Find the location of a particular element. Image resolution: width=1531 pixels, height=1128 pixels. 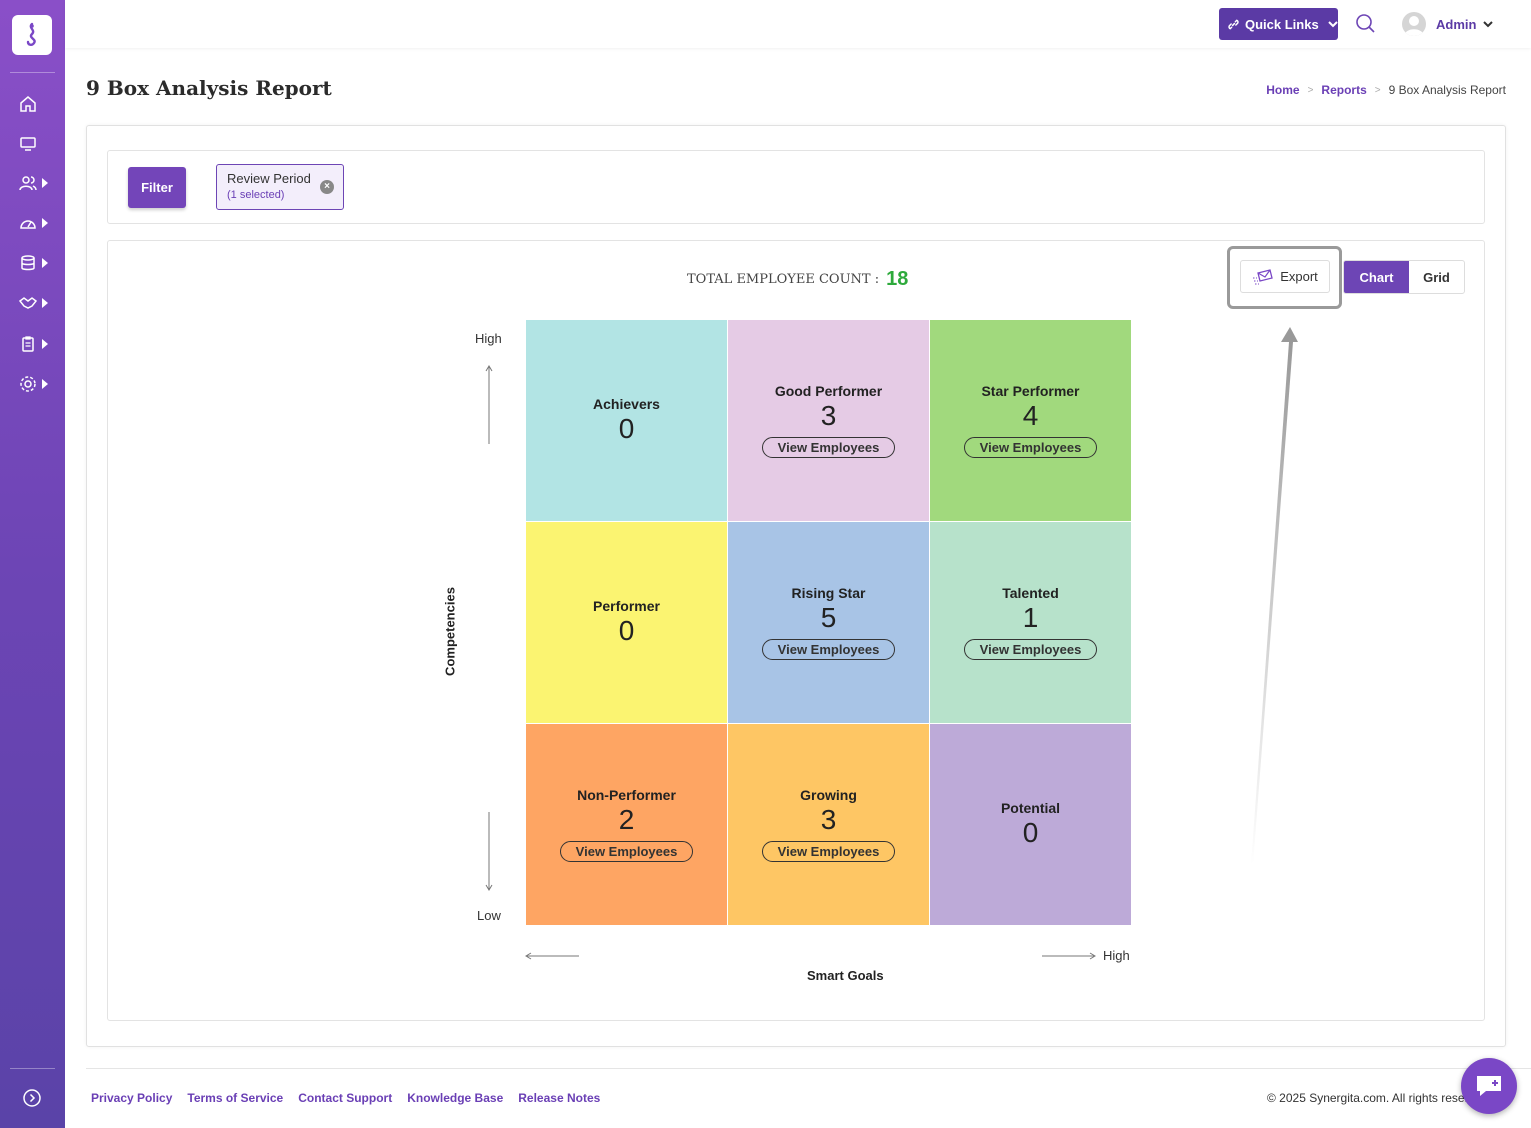

x-axis-high-label: High is located at coordinates (1116, 955).